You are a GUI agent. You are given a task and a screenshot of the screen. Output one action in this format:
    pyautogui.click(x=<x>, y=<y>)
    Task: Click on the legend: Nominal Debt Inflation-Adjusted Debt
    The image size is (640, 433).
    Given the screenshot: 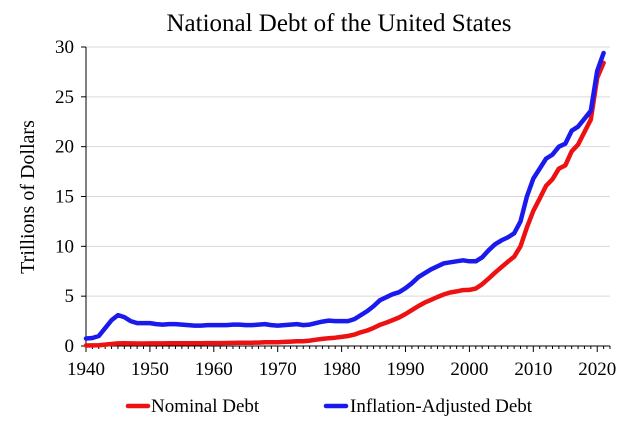 What is the action you would take?
    pyautogui.click(x=329, y=406)
    